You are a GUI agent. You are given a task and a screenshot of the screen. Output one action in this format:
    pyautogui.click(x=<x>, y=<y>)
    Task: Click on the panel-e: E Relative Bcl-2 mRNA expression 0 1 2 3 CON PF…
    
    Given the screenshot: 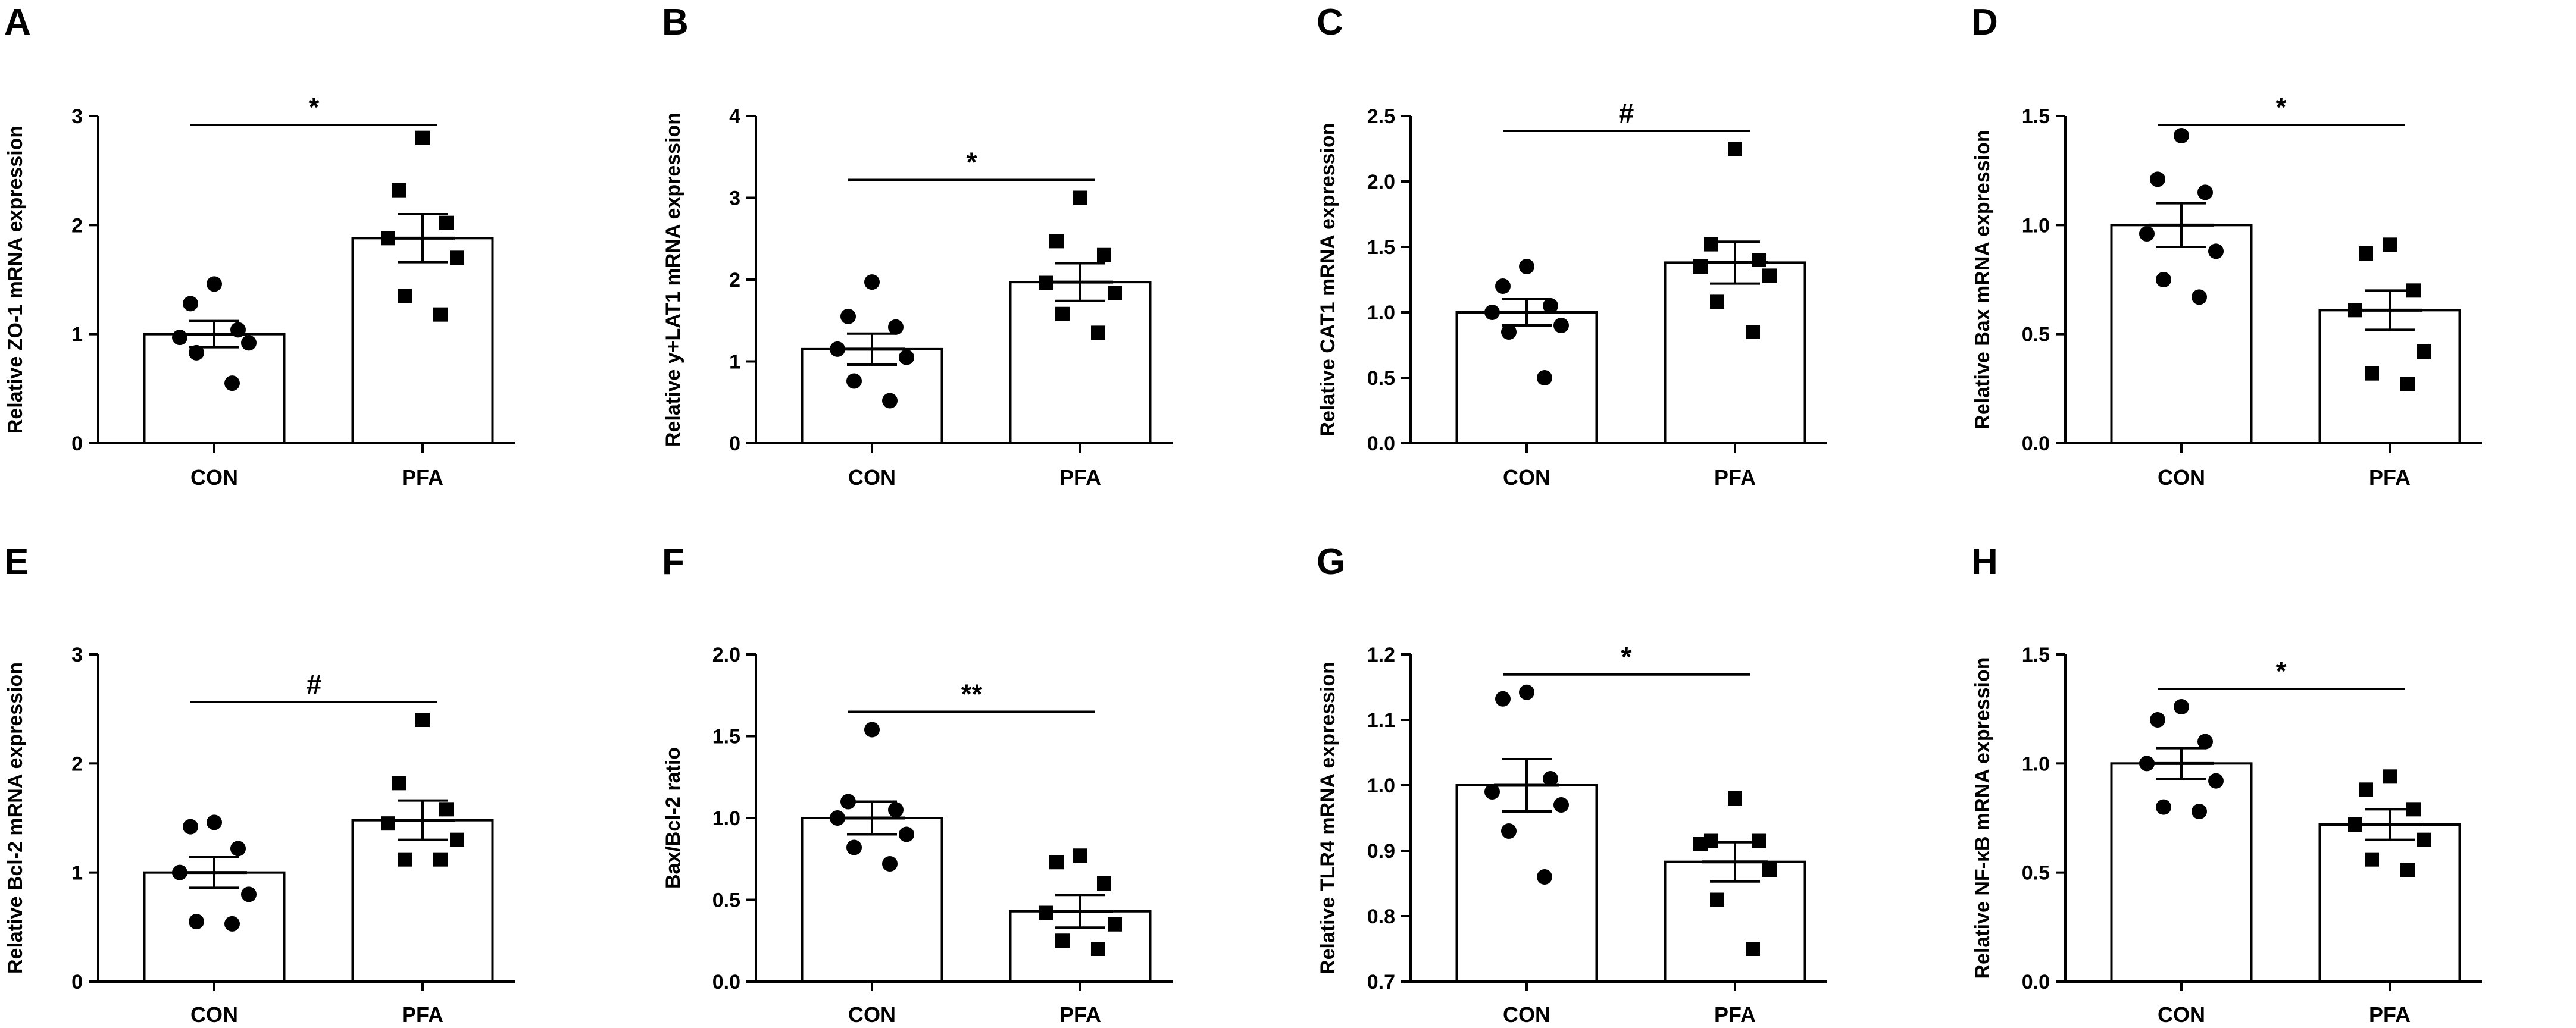 What is the action you would take?
    pyautogui.click(x=259, y=784)
    